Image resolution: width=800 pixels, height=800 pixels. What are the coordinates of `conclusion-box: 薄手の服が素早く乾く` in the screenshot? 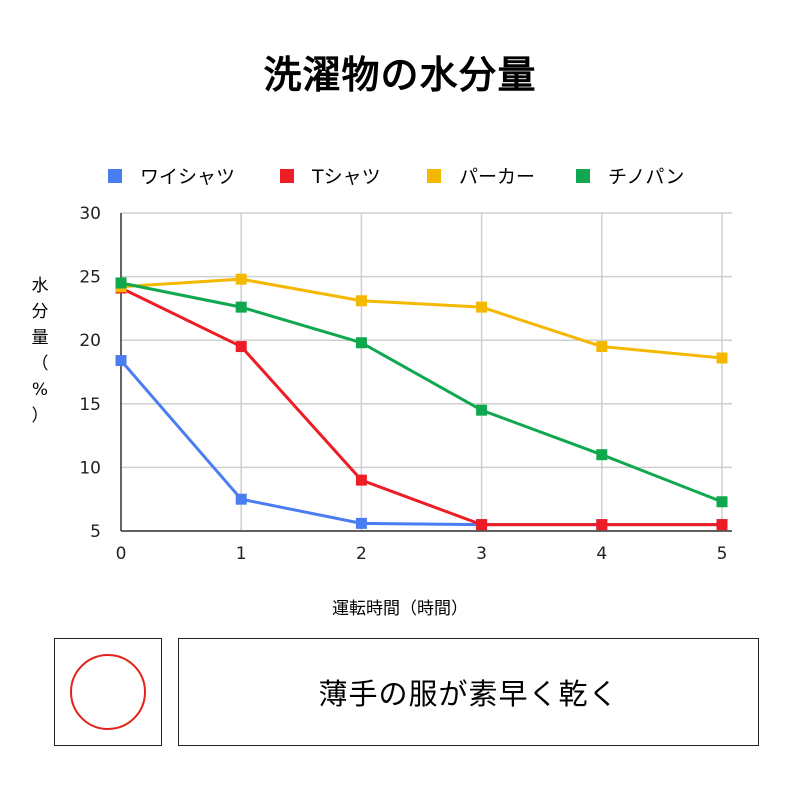 It's located at (468, 692).